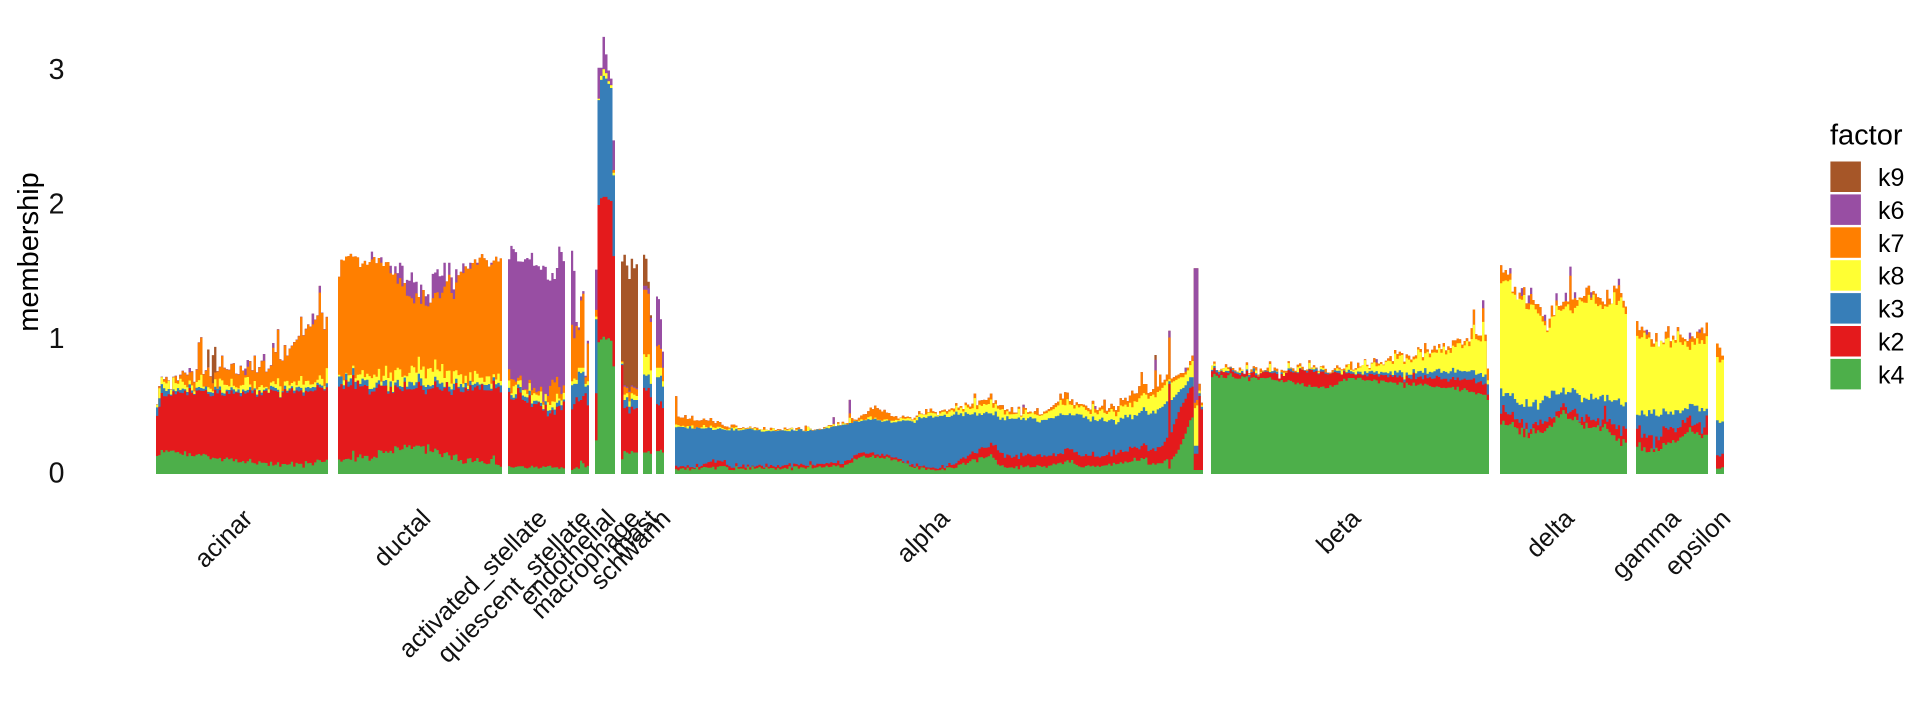  What do you see at coordinates (1891, 178) in the screenshot?
I see `svg-text: k9` at bounding box center [1891, 178].